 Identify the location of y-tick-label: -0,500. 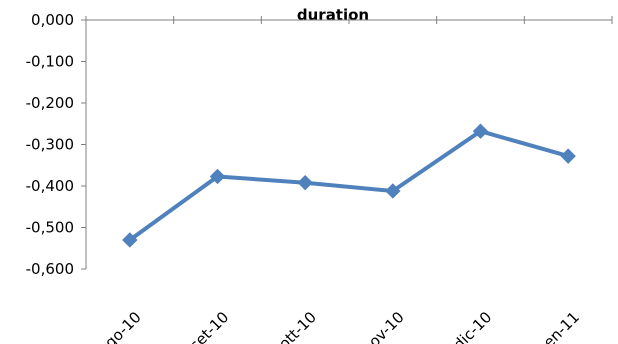
(50, 228).